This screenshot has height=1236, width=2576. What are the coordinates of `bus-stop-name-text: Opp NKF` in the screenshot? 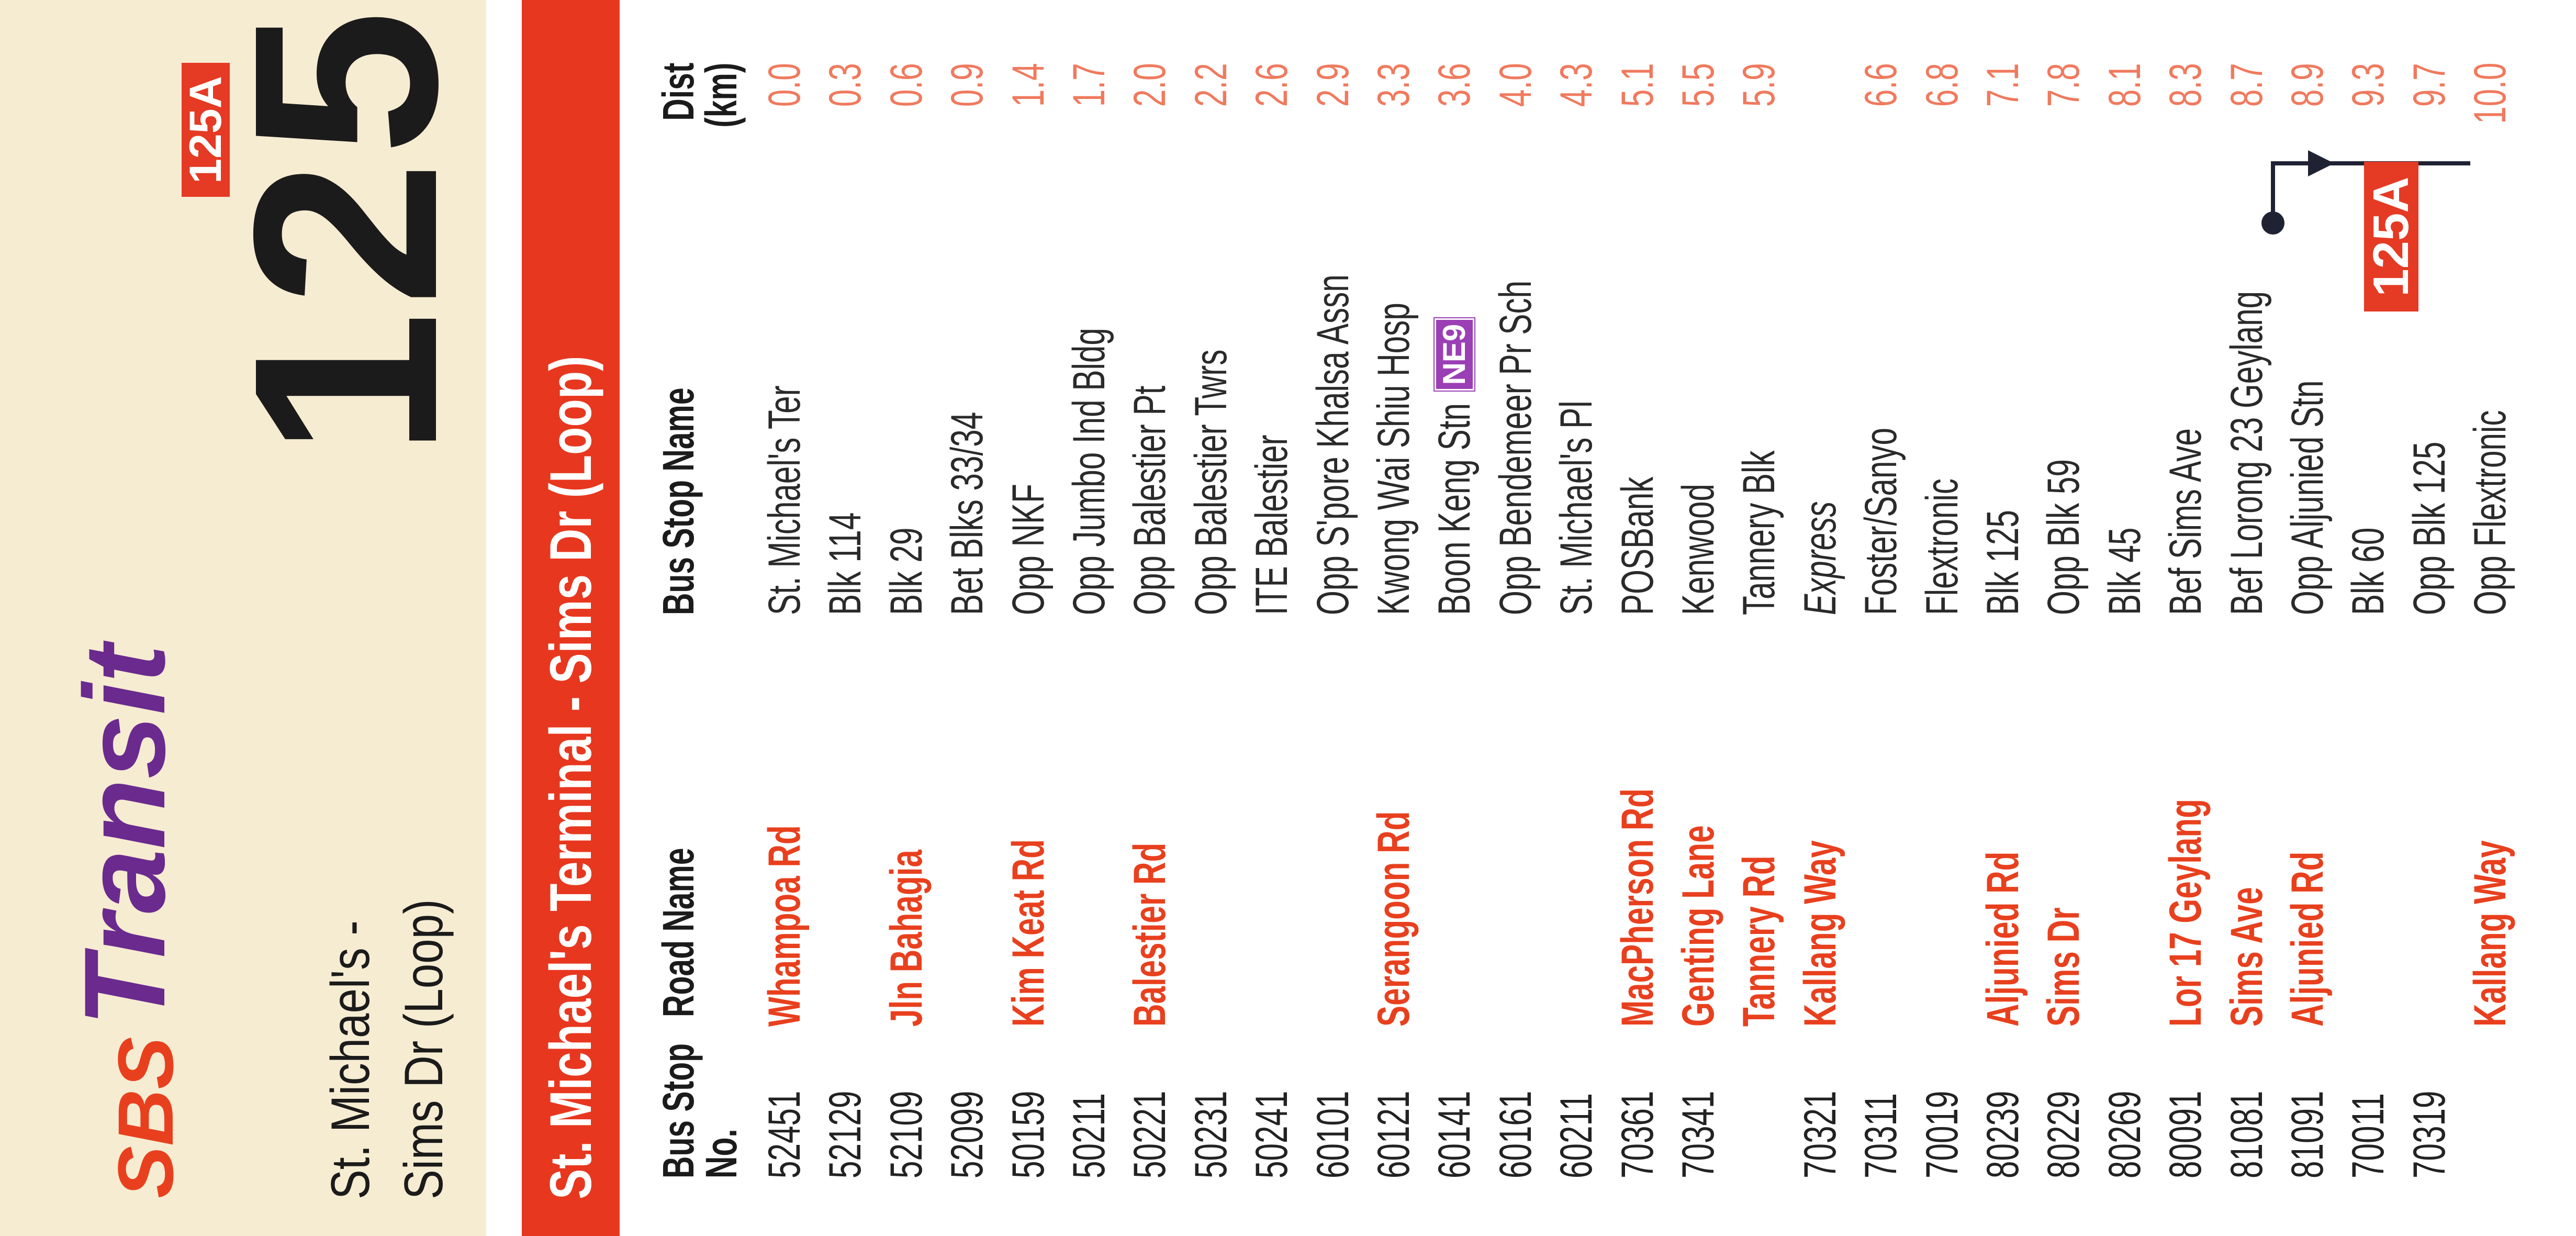 It's located at (1028, 549).